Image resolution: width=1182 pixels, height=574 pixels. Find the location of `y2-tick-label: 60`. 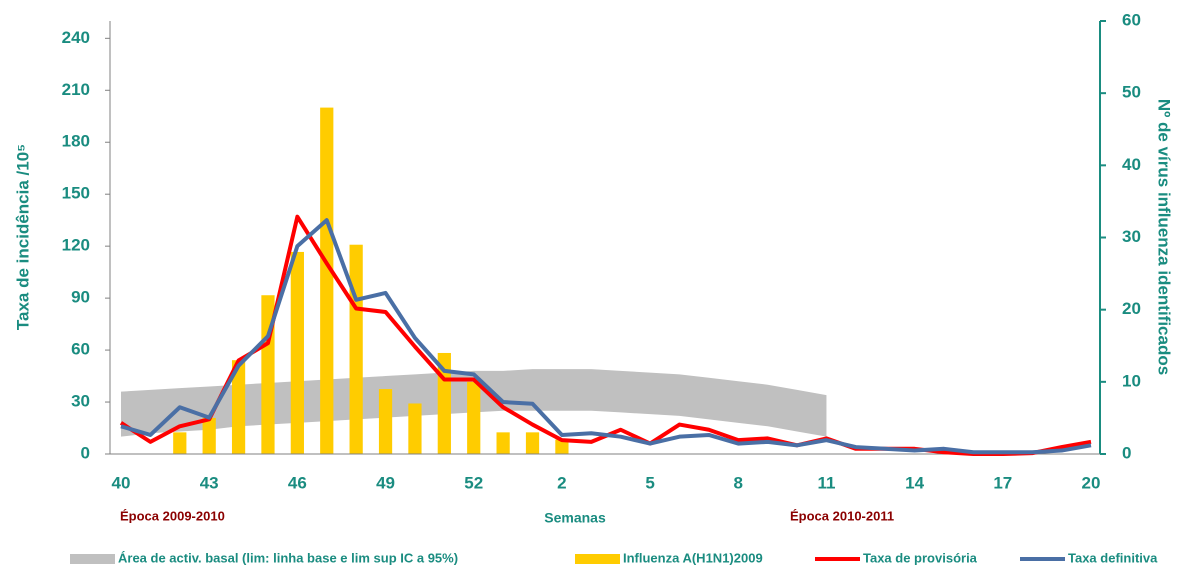

y2-tick-label: 60 is located at coordinates (1131, 19).